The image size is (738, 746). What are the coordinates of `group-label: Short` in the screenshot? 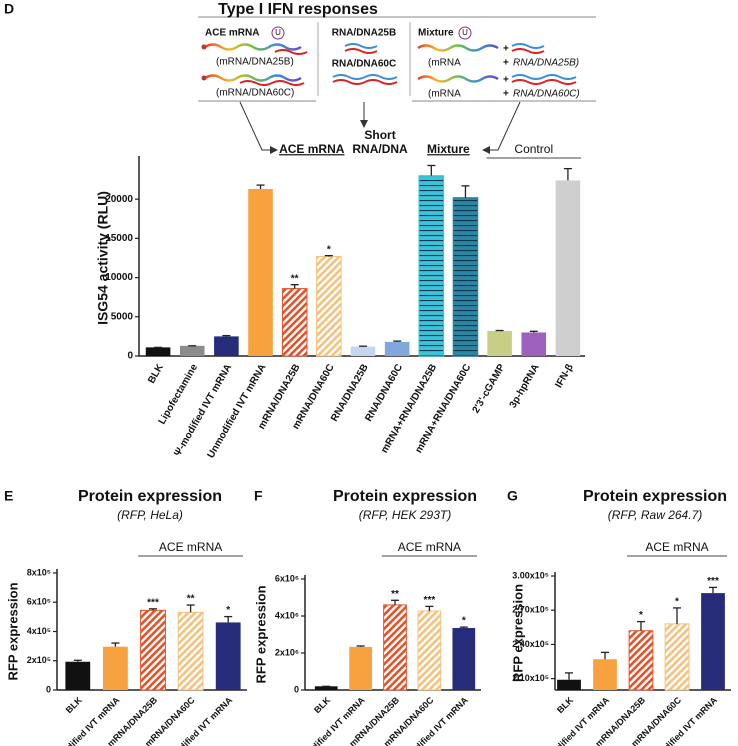 It's located at (379, 135).